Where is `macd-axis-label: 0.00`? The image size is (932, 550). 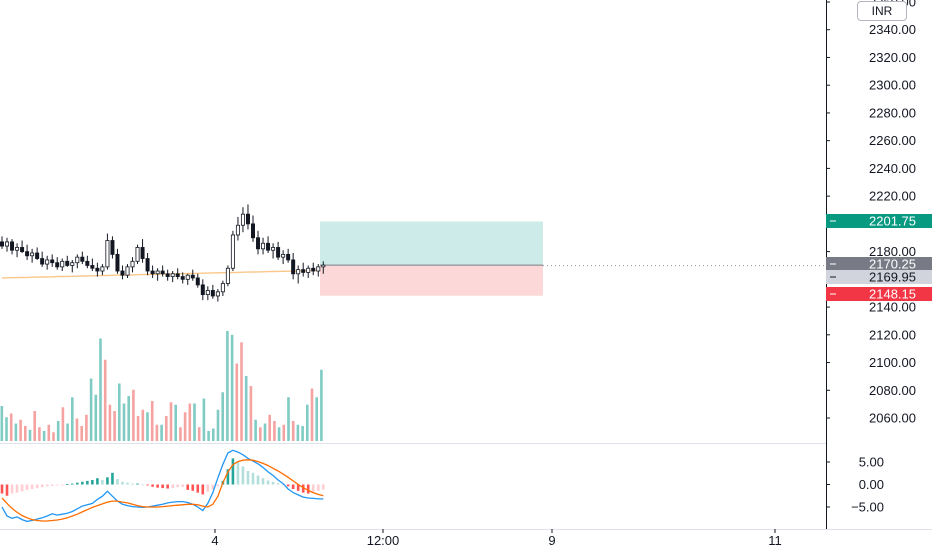 macd-axis-label: 0.00 is located at coordinates (871, 484).